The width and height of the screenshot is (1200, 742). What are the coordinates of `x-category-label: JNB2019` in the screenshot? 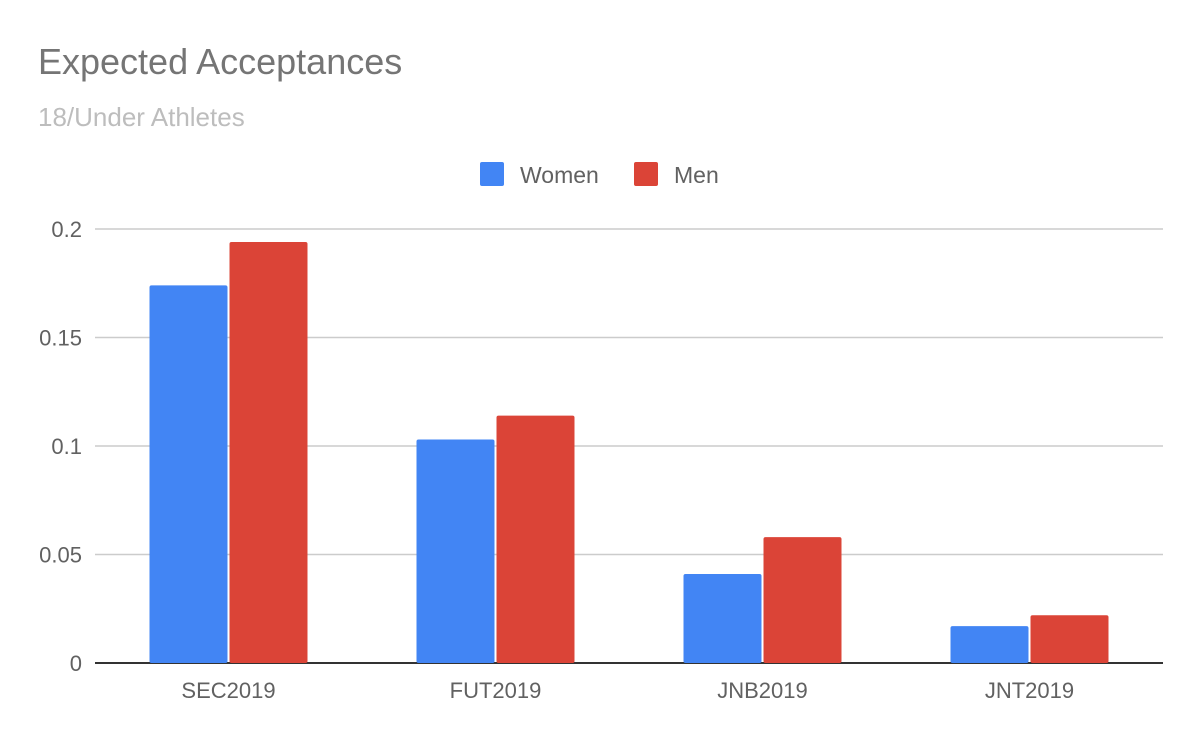 It's located at (762, 690).